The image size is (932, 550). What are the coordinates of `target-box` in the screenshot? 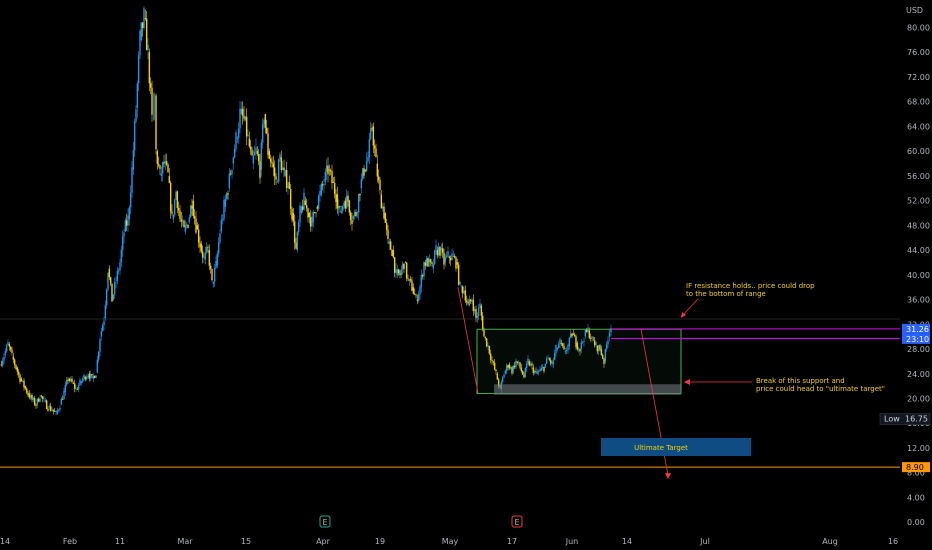 It's located at (676, 447).